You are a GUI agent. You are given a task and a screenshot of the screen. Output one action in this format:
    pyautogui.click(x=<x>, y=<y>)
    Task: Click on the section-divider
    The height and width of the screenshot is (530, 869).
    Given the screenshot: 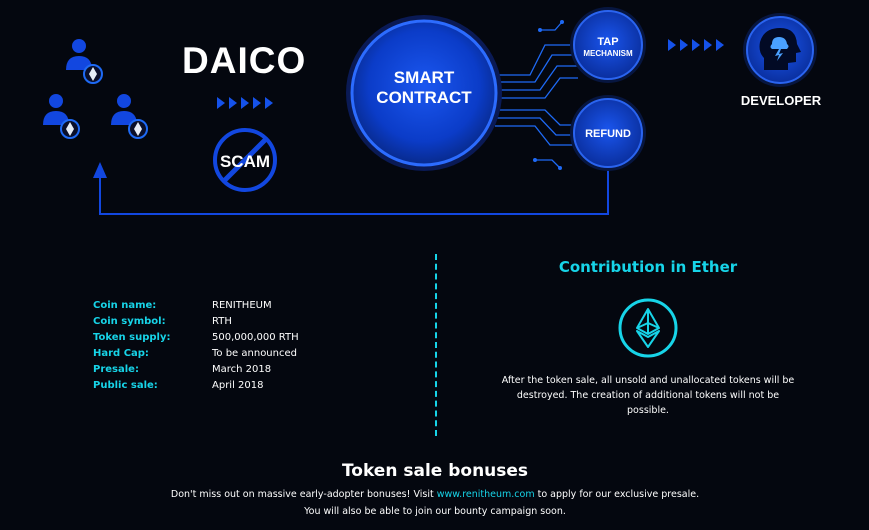 What is the action you would take?
    pyautogui.click(x=436, y=345)
    